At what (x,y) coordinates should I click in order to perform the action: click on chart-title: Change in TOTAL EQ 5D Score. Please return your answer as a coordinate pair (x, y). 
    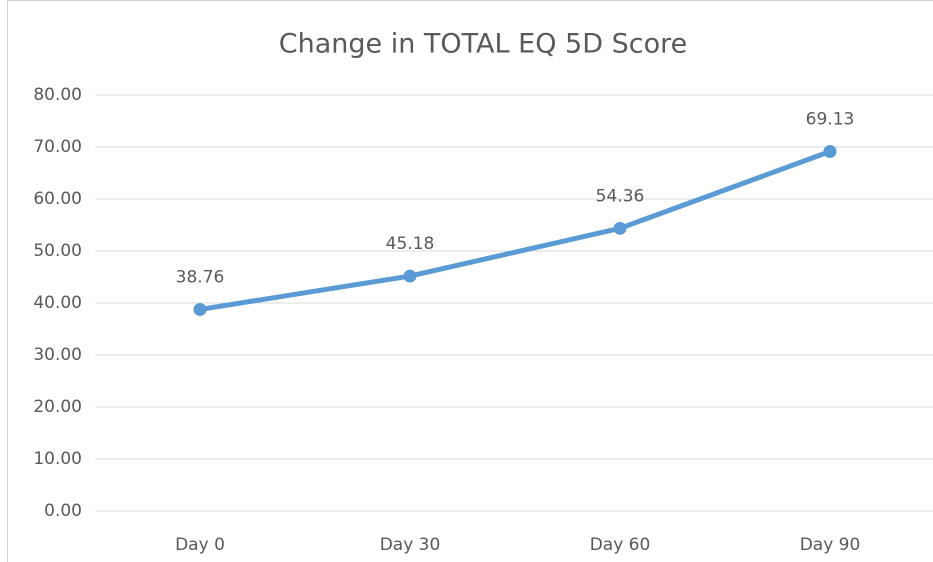
    Looking at the image, I should click on (483, 44).